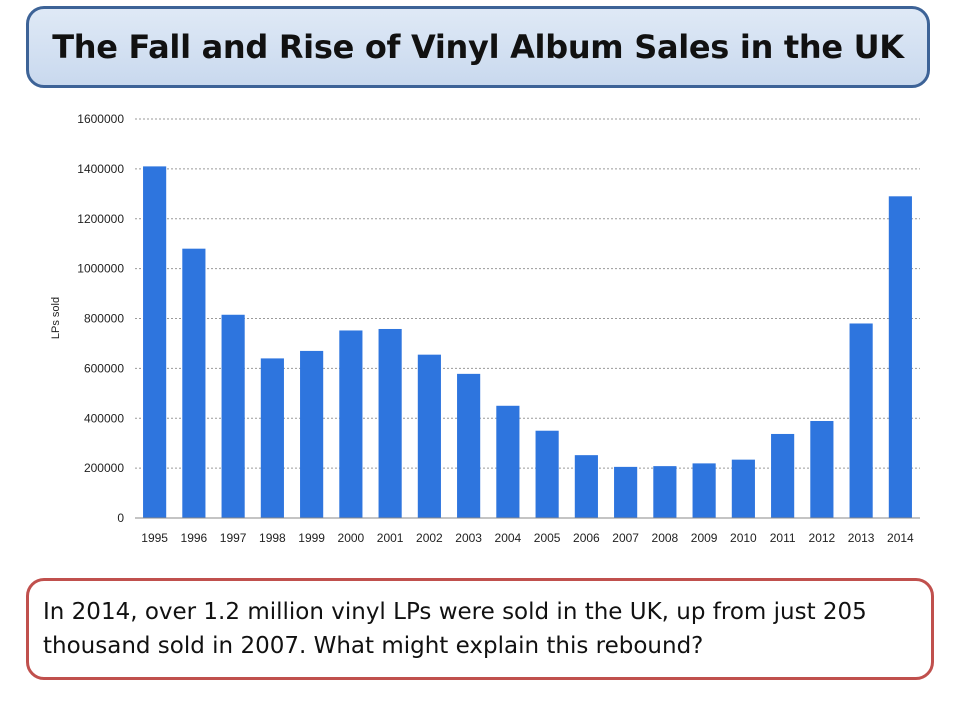 Image resolution: width=960 pixels, height=720 pixels. I want to click on bar-2010, so click(743, 488).